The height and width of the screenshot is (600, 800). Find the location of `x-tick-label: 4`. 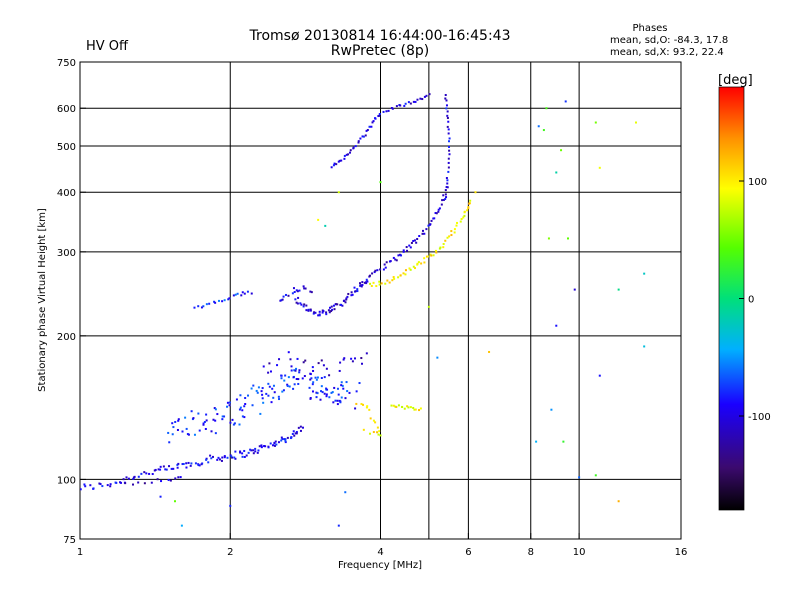

x-tick-label: 4 is located at coordinates (380, 552).